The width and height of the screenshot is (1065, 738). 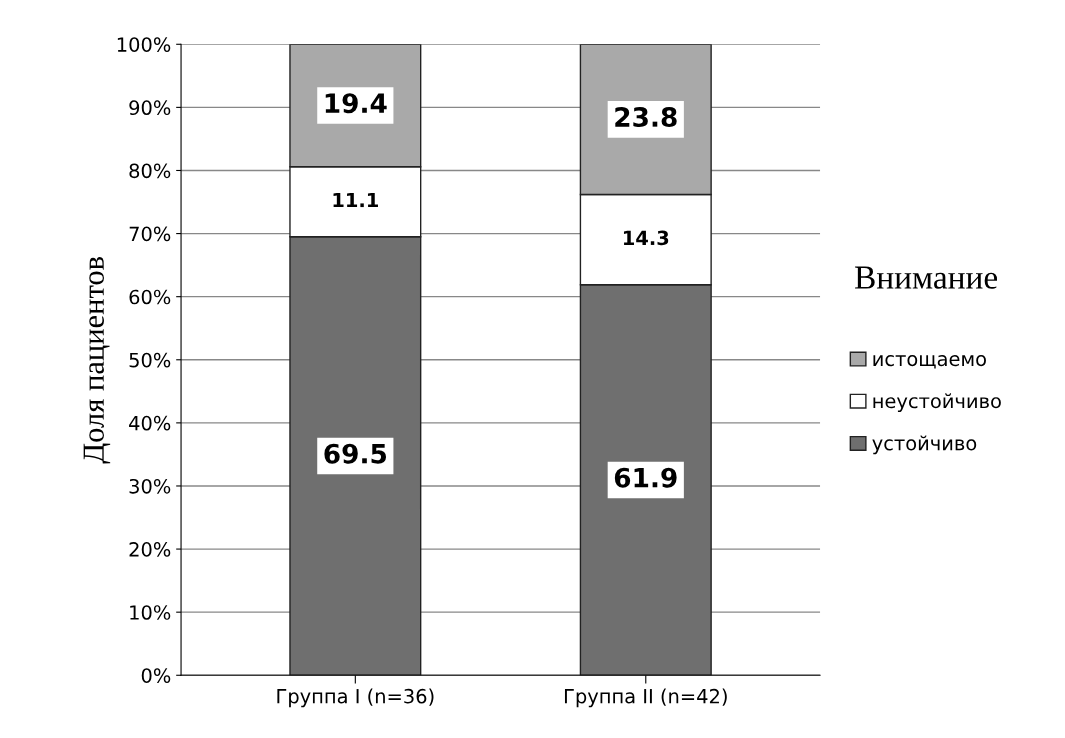 I want to click on legend-label: истощаемо, so click(x=929, y=361).